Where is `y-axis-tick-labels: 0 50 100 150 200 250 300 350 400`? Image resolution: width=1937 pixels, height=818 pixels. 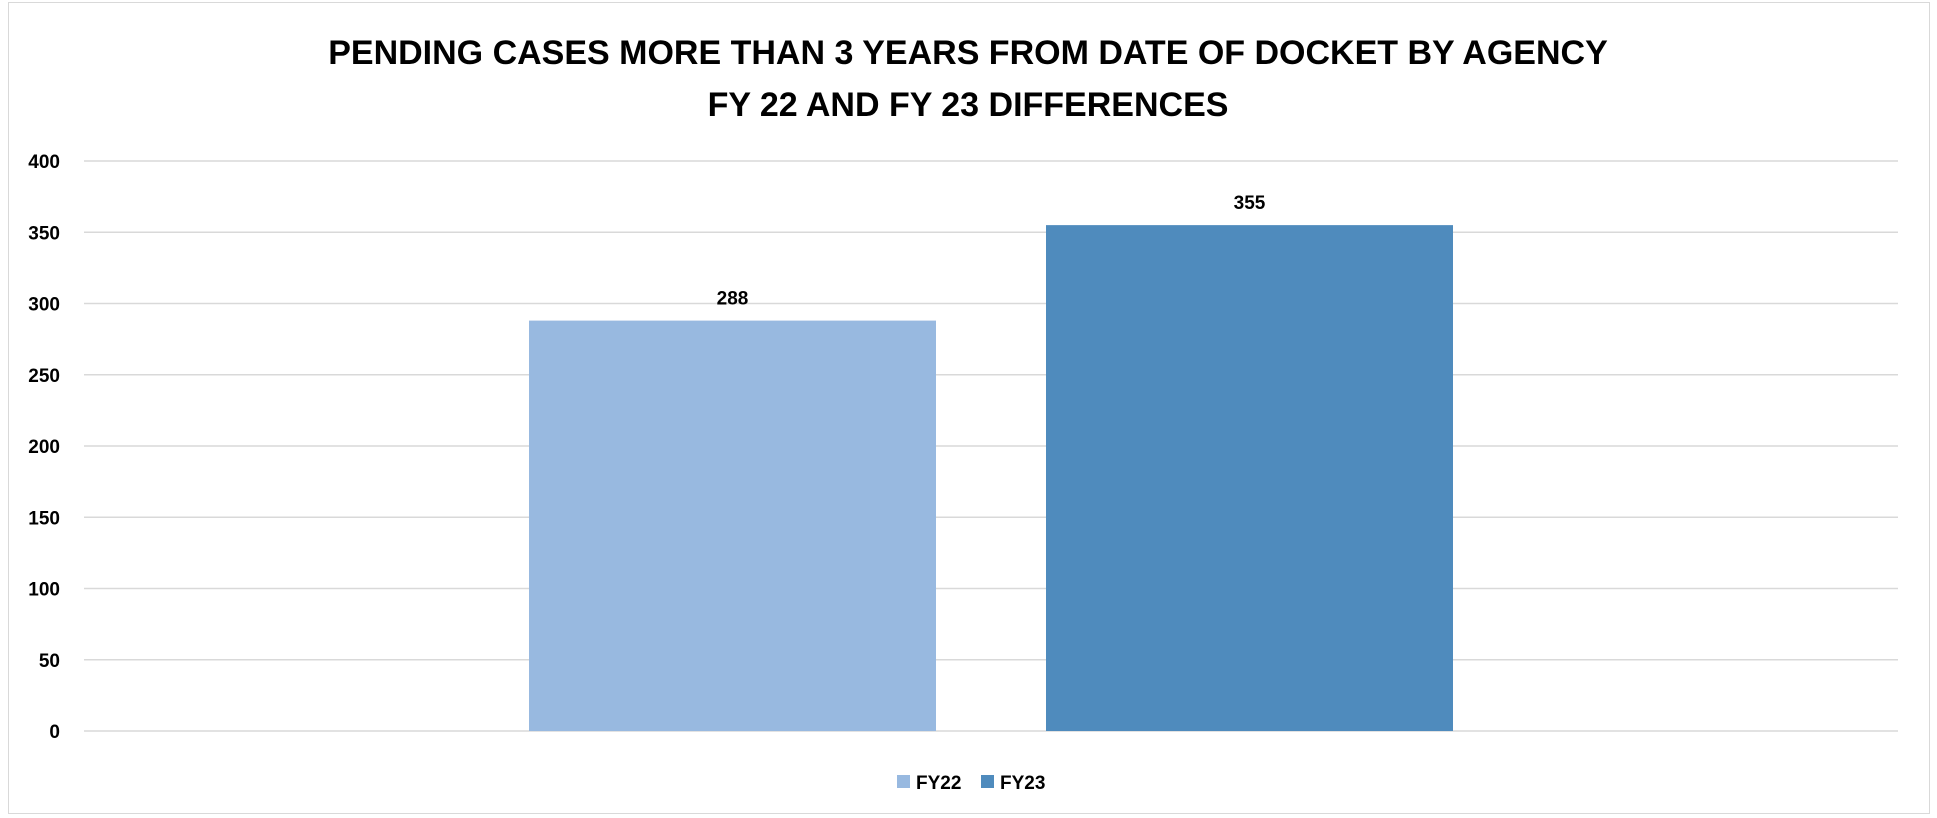 y-axis-tick-labels: 0 50 100 150 200 250 300 350 400 is located at coordinates (44, 447).